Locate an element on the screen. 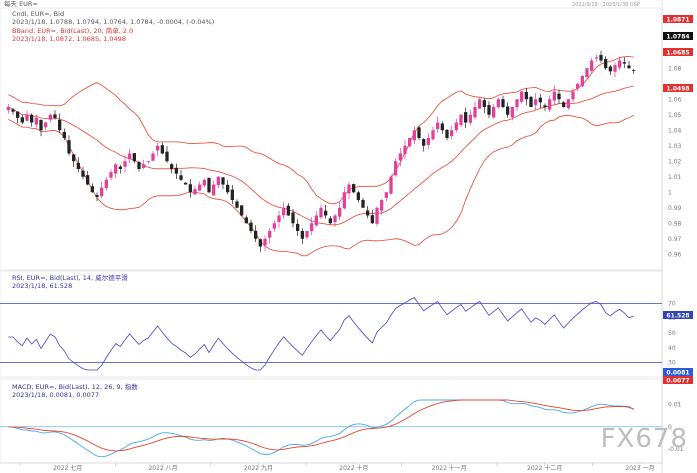 This screenshot has width=697, height=473. svg-text: 1.0498 is located at coordinates (677, 89).